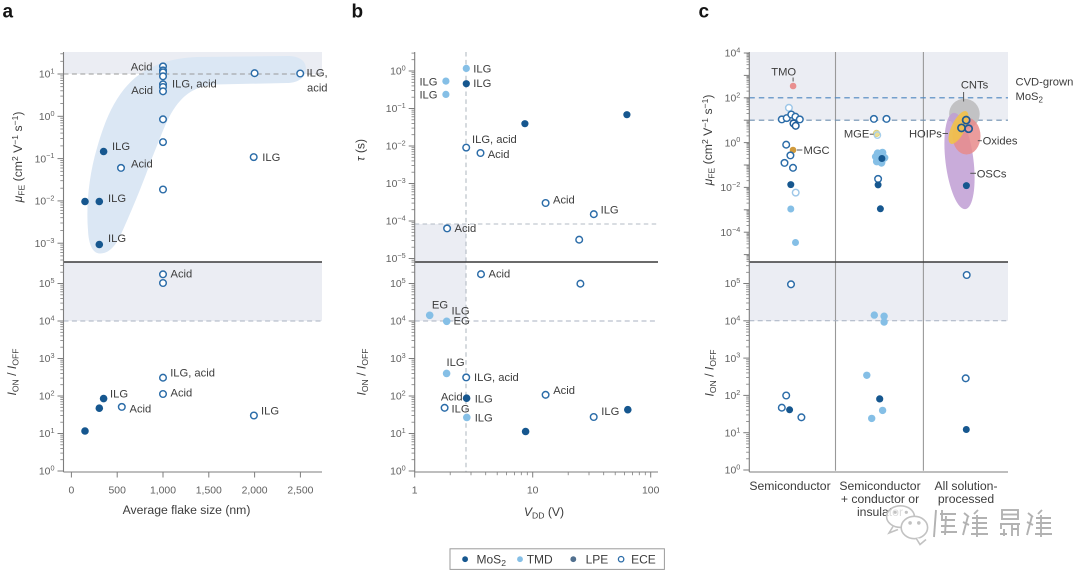 The height and width of the screenshot is (572, 1080). What do you see at coordinates (704, 11) in the screenshot?
I see `svg-text: c` at bounding box center [704, 11].